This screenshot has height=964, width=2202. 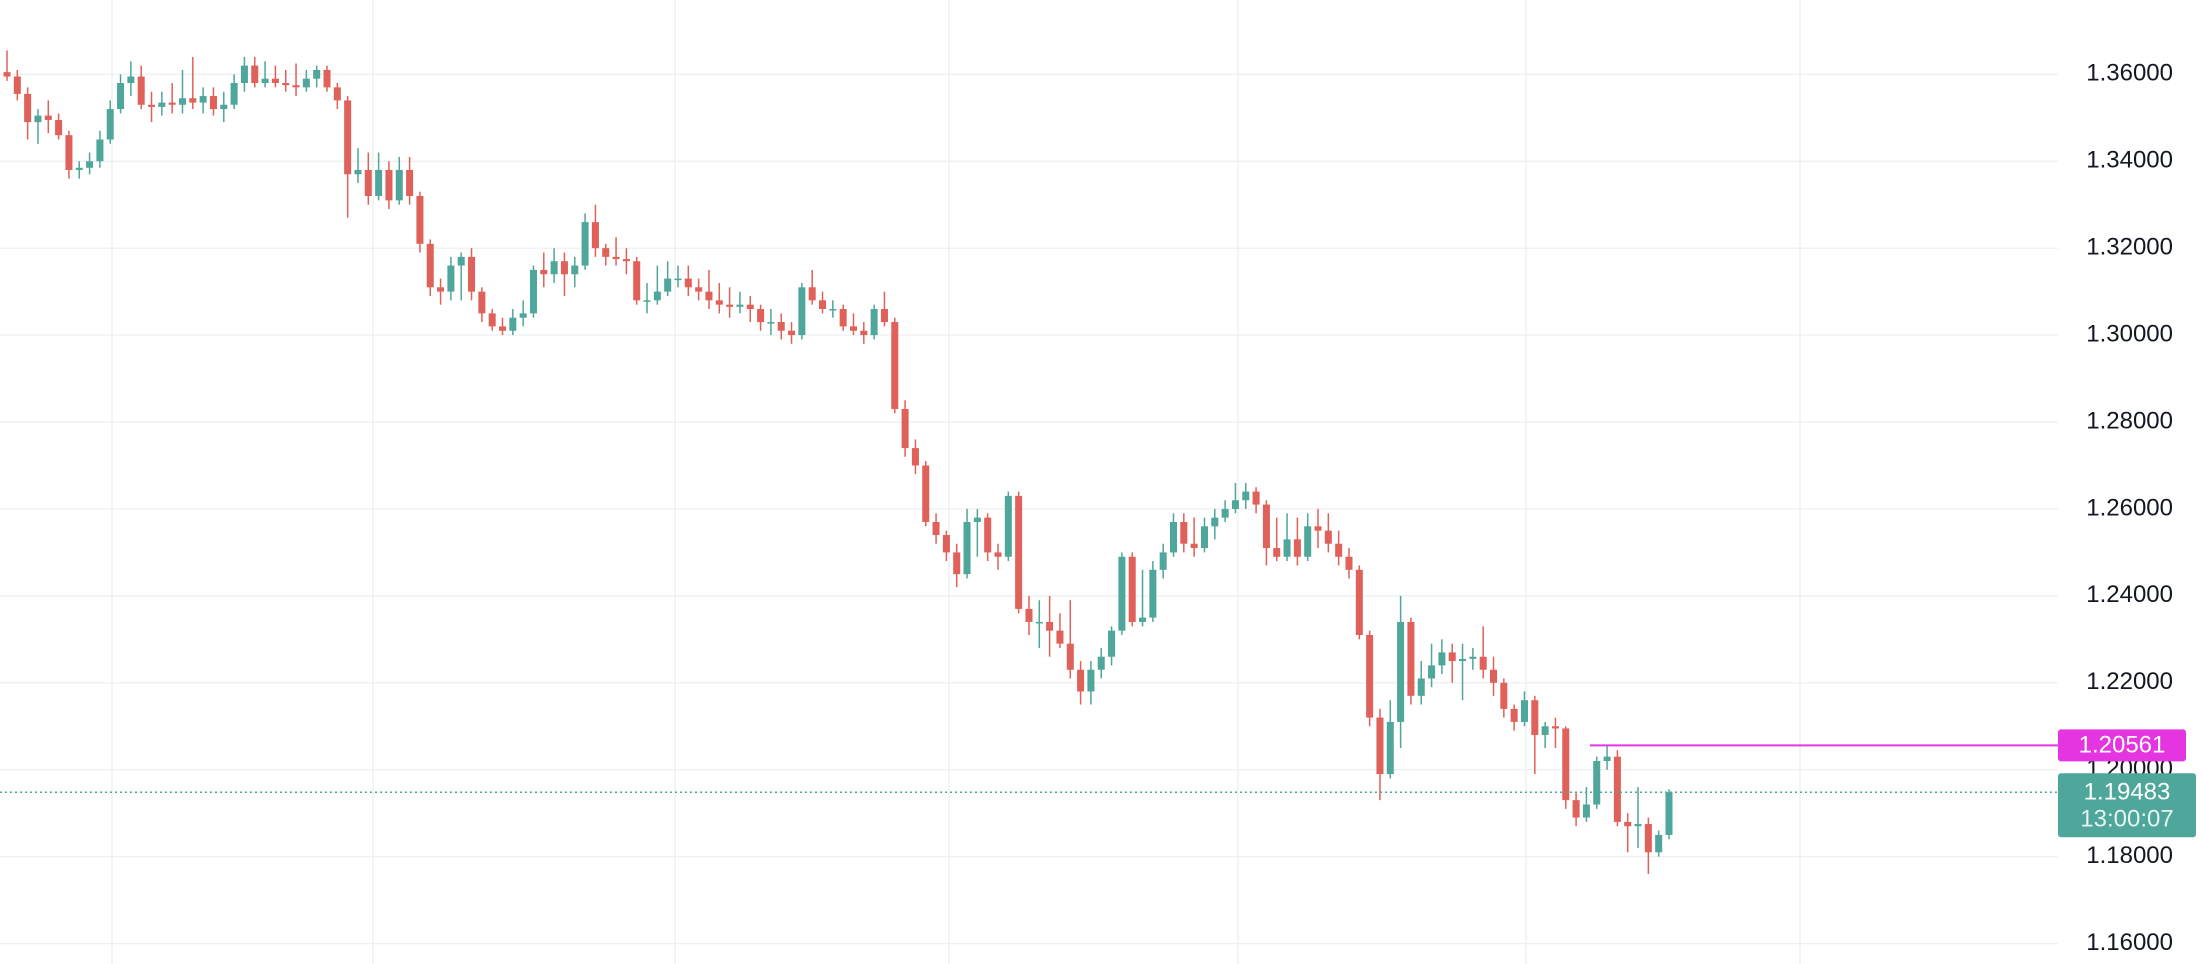 What do you see at coordinates (2129, 420) in the screenshot?
I see `y-tick-label: 1.28000` at bounding box center [2129, 420].